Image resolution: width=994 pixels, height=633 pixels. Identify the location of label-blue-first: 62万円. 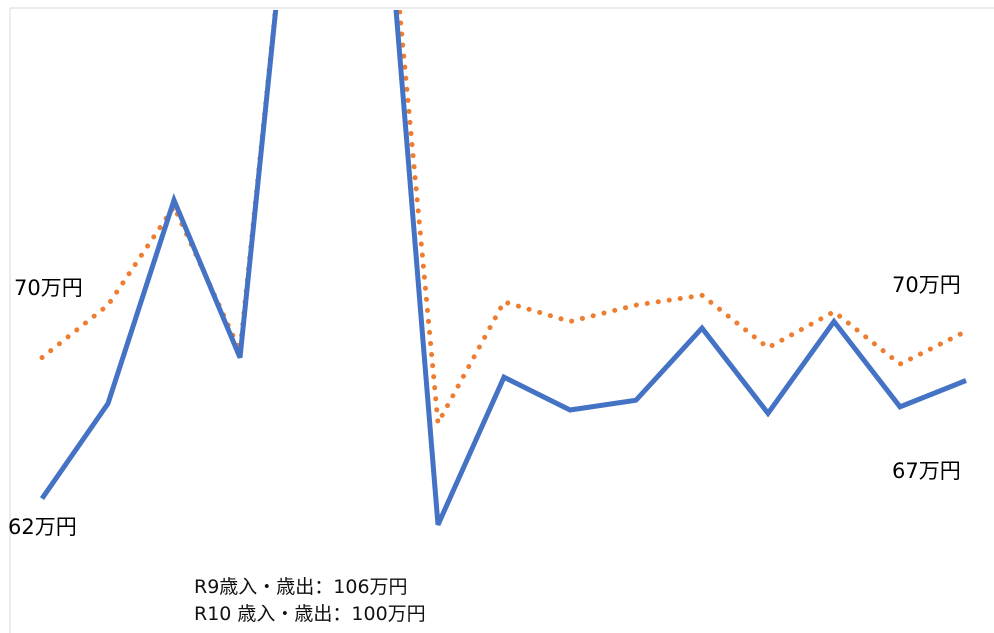
(42, 527).